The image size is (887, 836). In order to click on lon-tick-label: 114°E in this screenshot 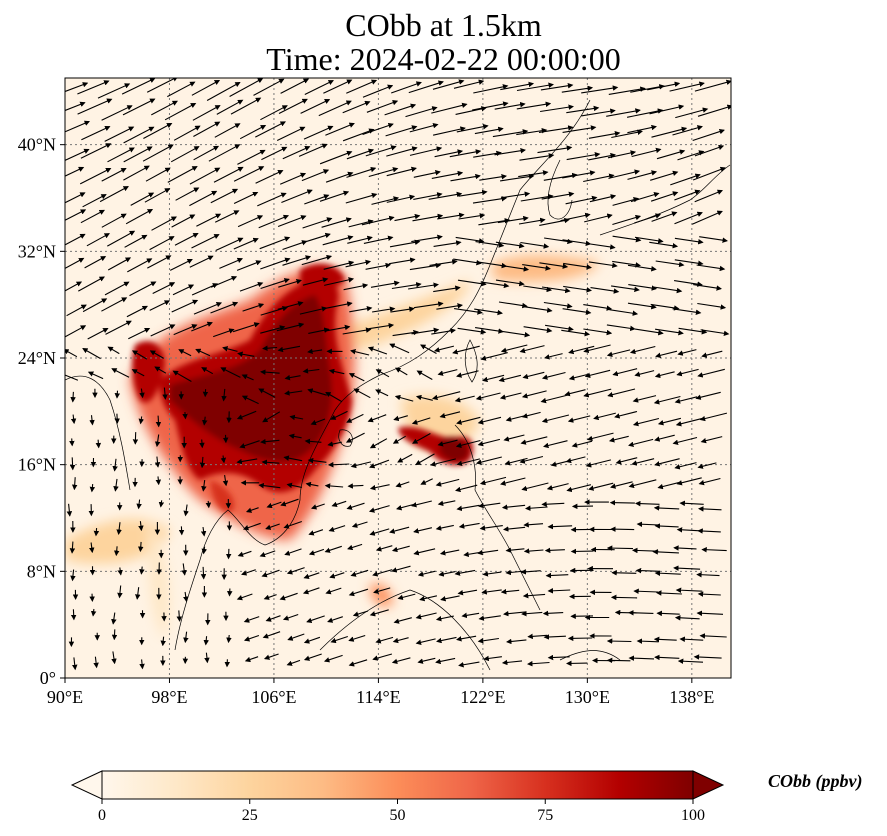, I will do `click(378, 697)`.